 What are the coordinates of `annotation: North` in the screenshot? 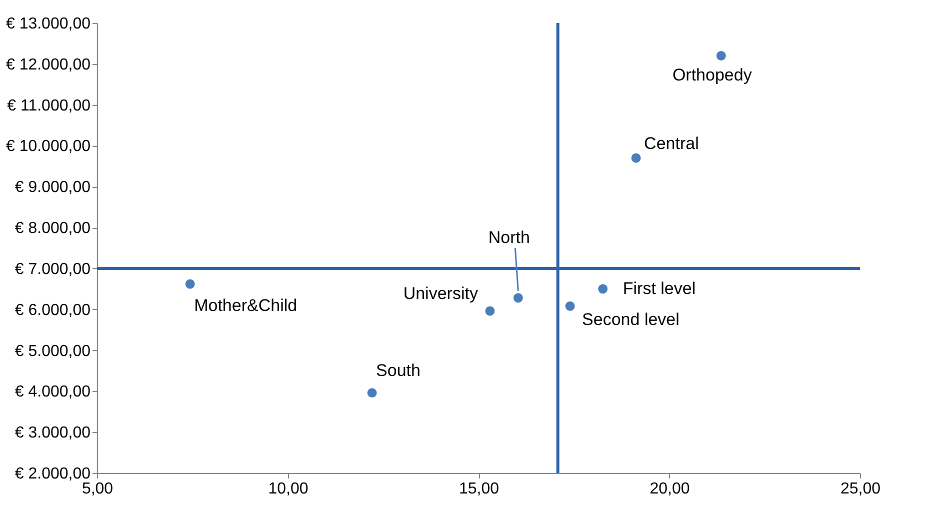 It's located at (509, 237).